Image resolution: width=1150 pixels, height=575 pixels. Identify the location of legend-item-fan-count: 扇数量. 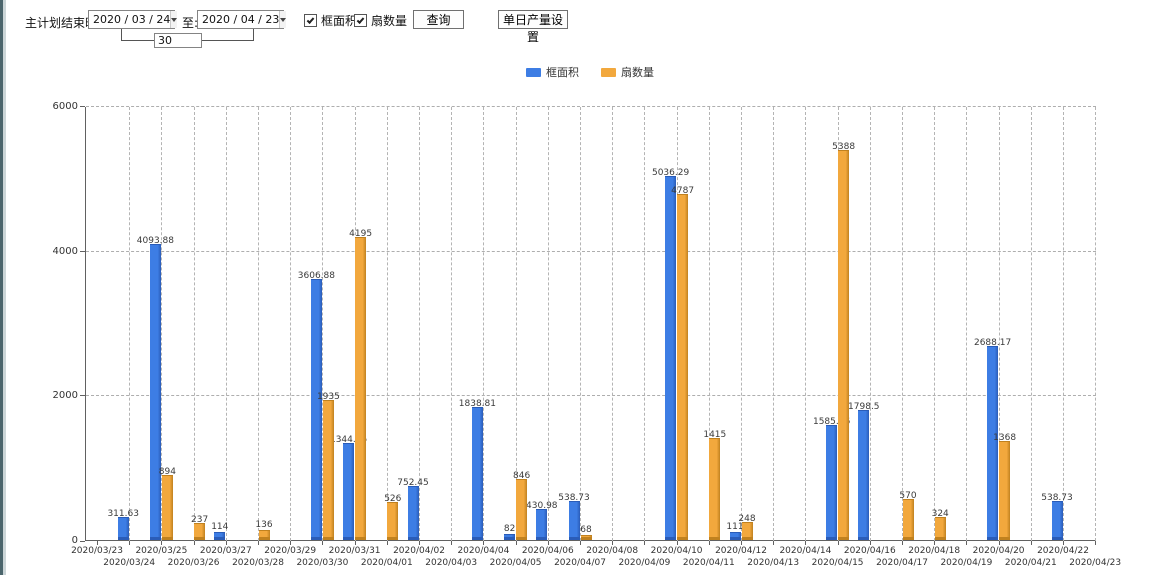
(627, 72).